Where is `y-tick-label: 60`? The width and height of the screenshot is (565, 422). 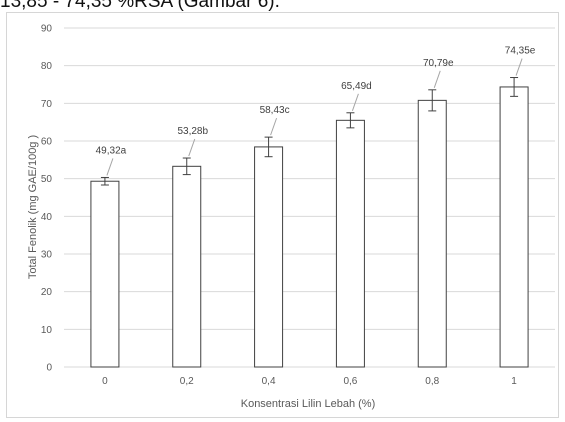
y-tick-label: 60 is located at coordinates (47, 142).